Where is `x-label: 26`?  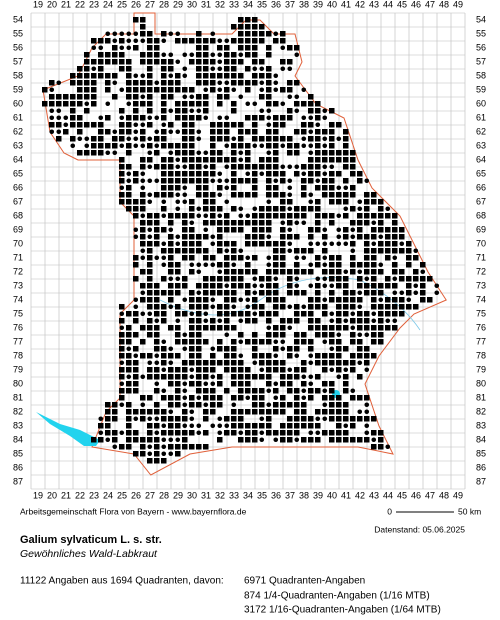 x-label: 26 is located at coordinates (136, 4).